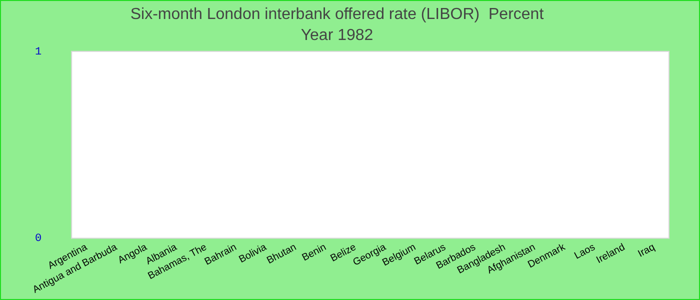 The image size is (700, 300). What do you see at coordinates (38, 52) in the screenshot?
I see `y-tick-label: 1` at bounding box center [38, 52].